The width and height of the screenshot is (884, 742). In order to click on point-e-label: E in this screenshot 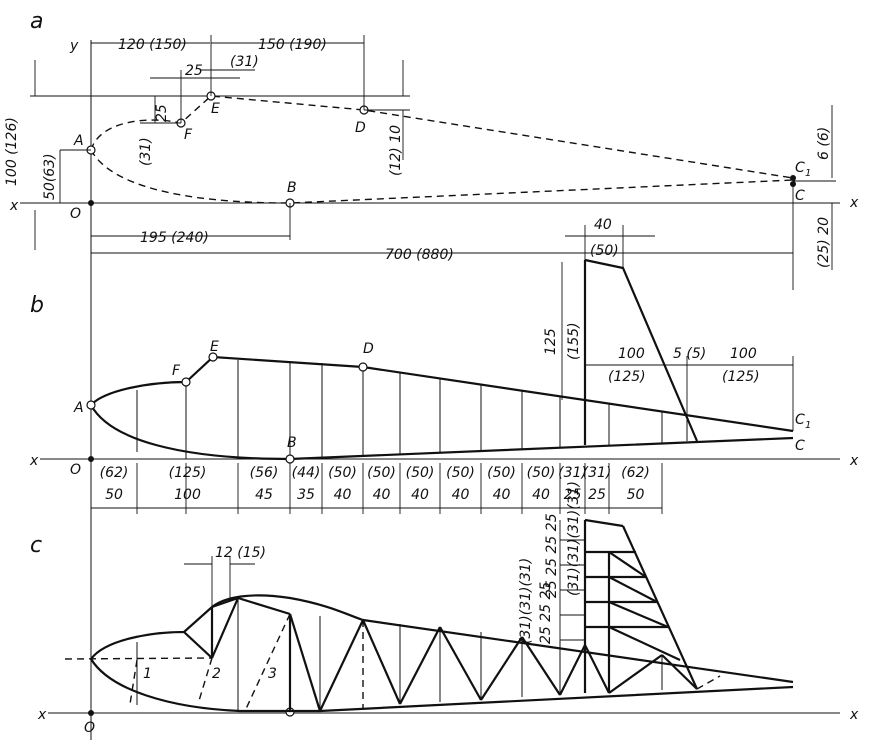, I will do `click(215, 109)`.